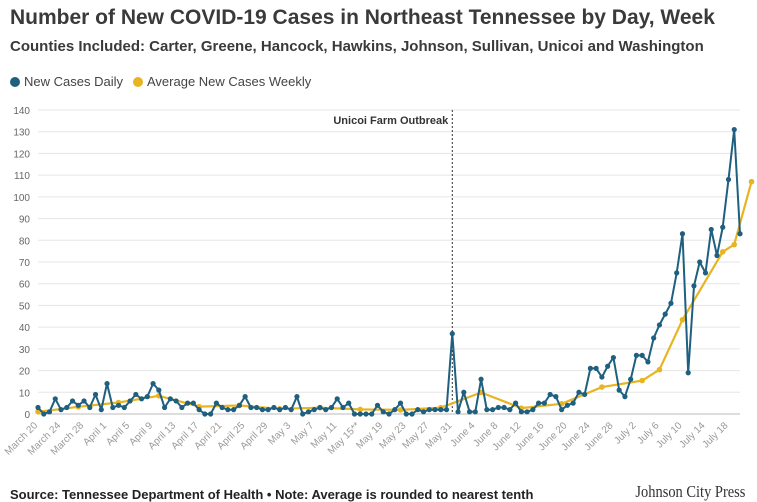  I want to click on brand-logo: Johnson City Press, so click(689, 491).